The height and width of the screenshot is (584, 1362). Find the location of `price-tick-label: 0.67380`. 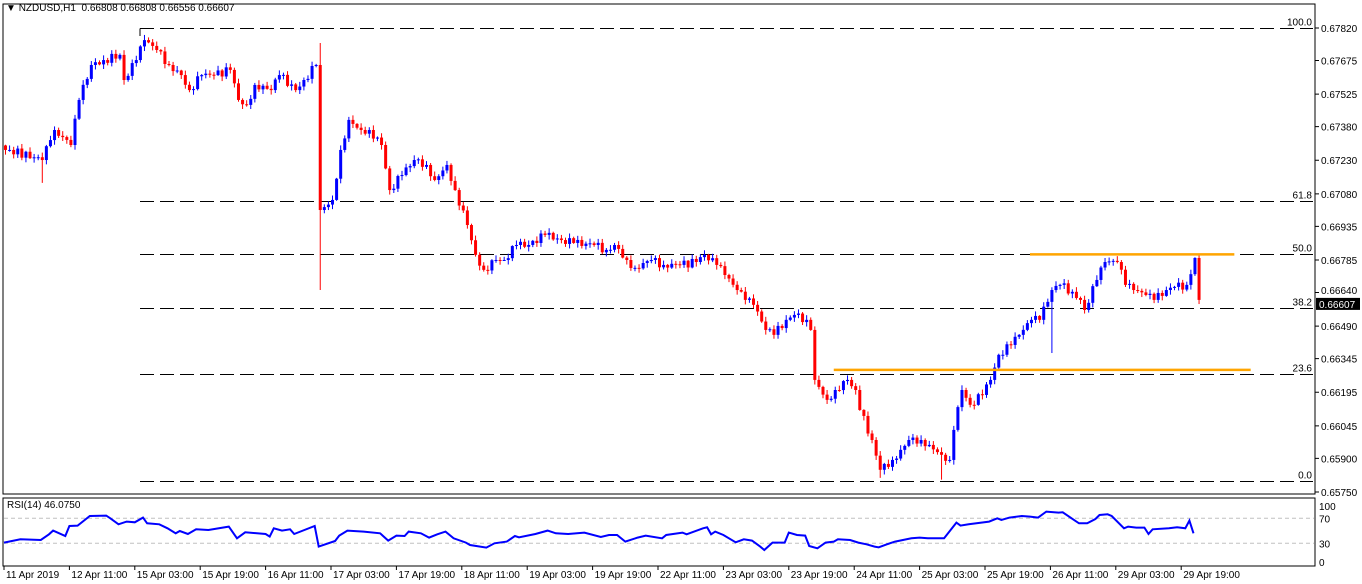

price-tick-label: 0.67380 is located at coordinates (1339, 128).